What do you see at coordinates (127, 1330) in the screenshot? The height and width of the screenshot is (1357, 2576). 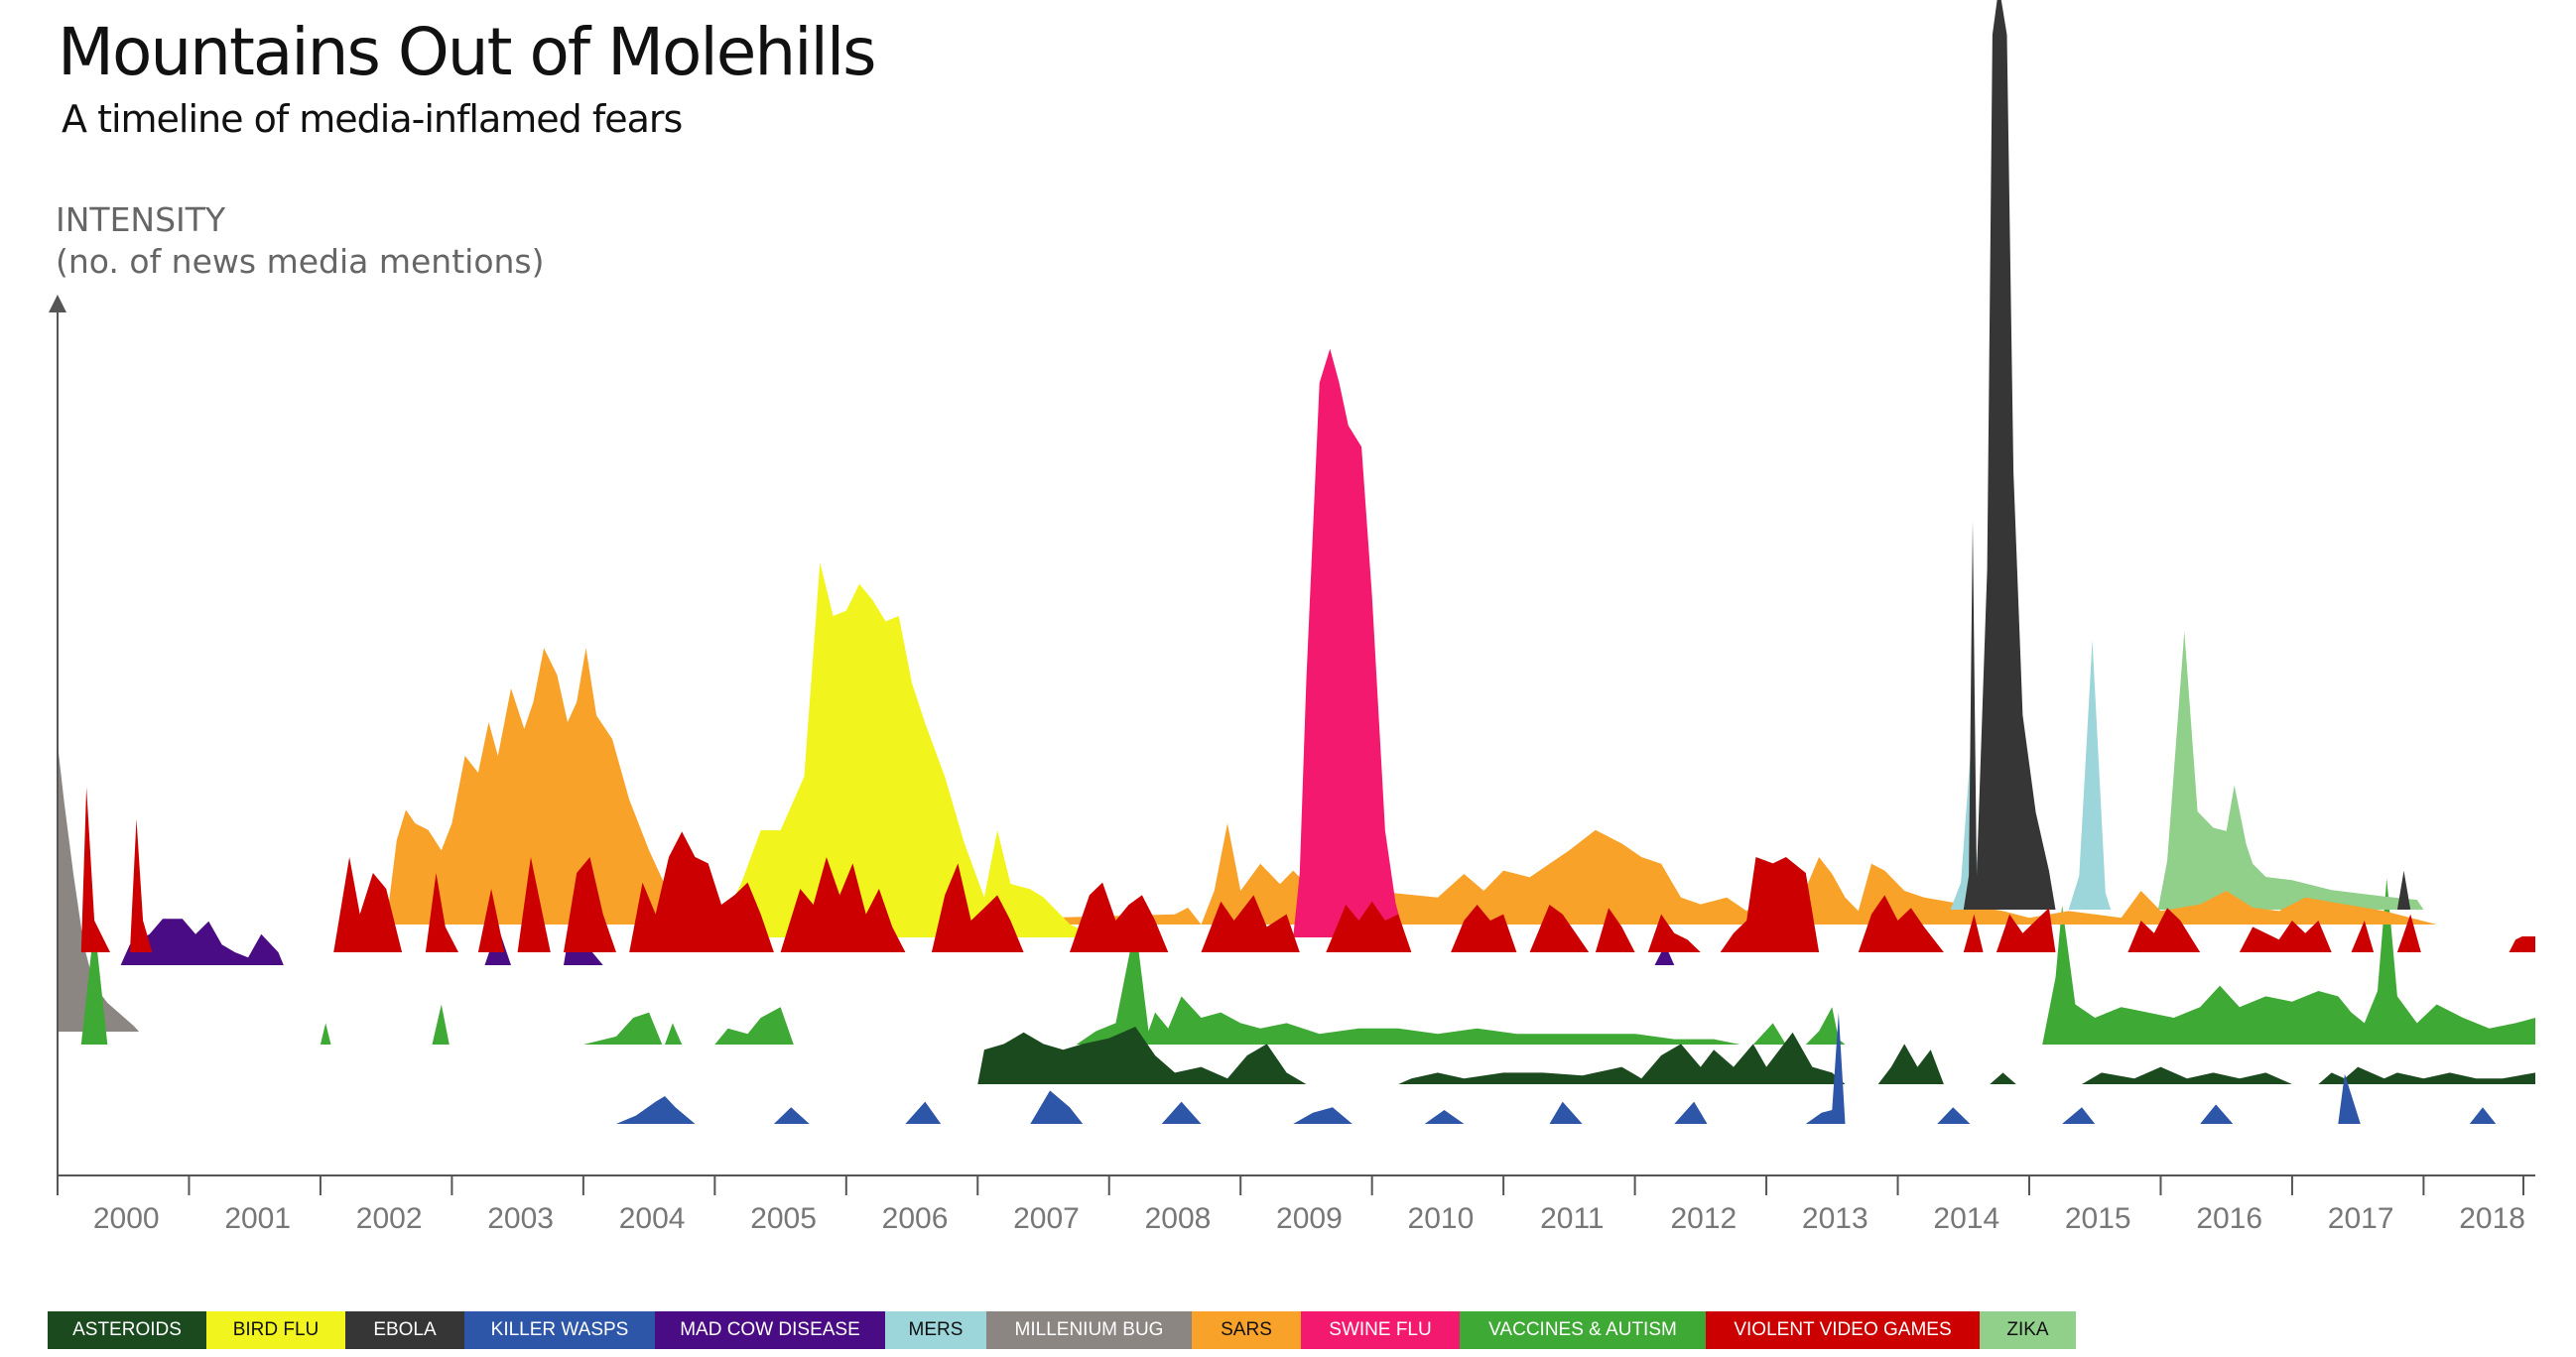 I see `legend-item-asteroids: ASTEROIDS` at bounding box center [127, 1330].